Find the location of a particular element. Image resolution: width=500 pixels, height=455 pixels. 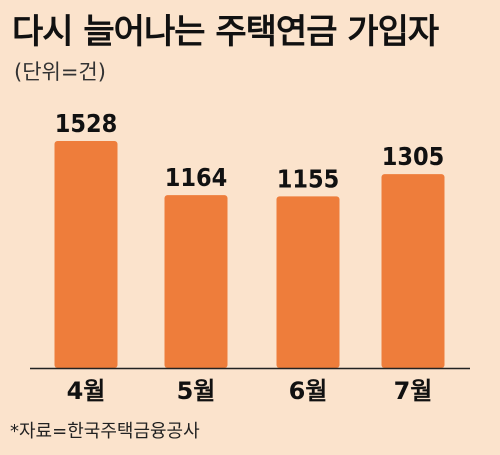

x-tick-label-1: 4월 is located at coordinates (86, 391).